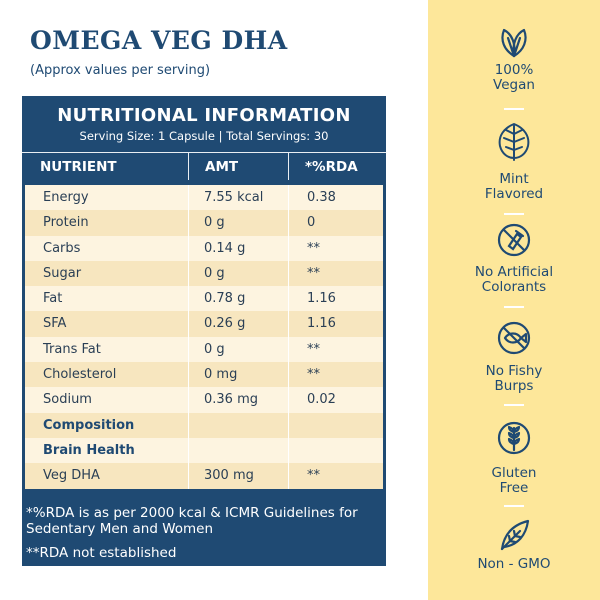 Image resolution: width=600 pixels, height=600 pixels. Describe the element at coordinates (53, 299) in the screenshot. I see `nutrient-cell: Fat` at that location.